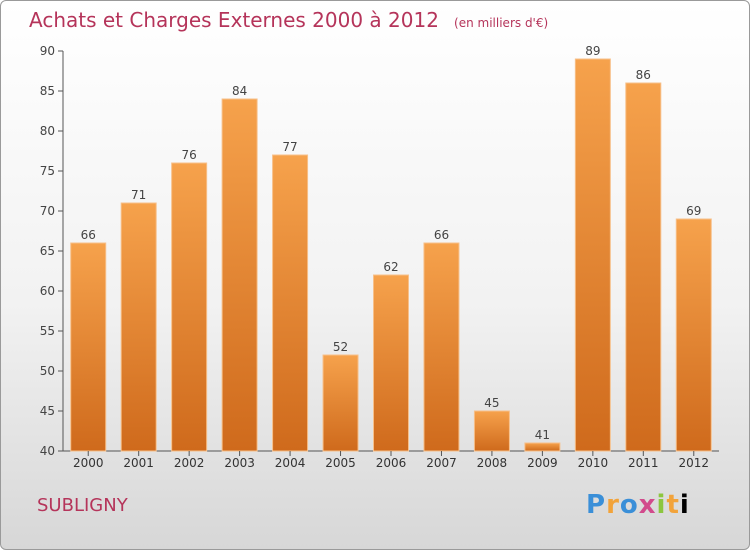  I want to click on chart-subtitle: (en milliers d'€), so click(501, 23).